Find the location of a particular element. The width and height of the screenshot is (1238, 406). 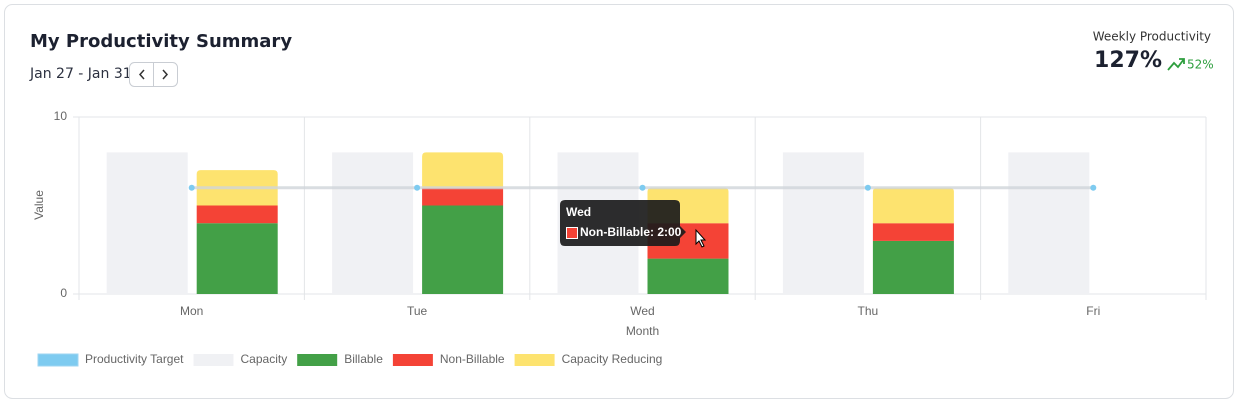

tooltip: Wed Non-Billable: 2:00 is located at coordinates (623, 223).